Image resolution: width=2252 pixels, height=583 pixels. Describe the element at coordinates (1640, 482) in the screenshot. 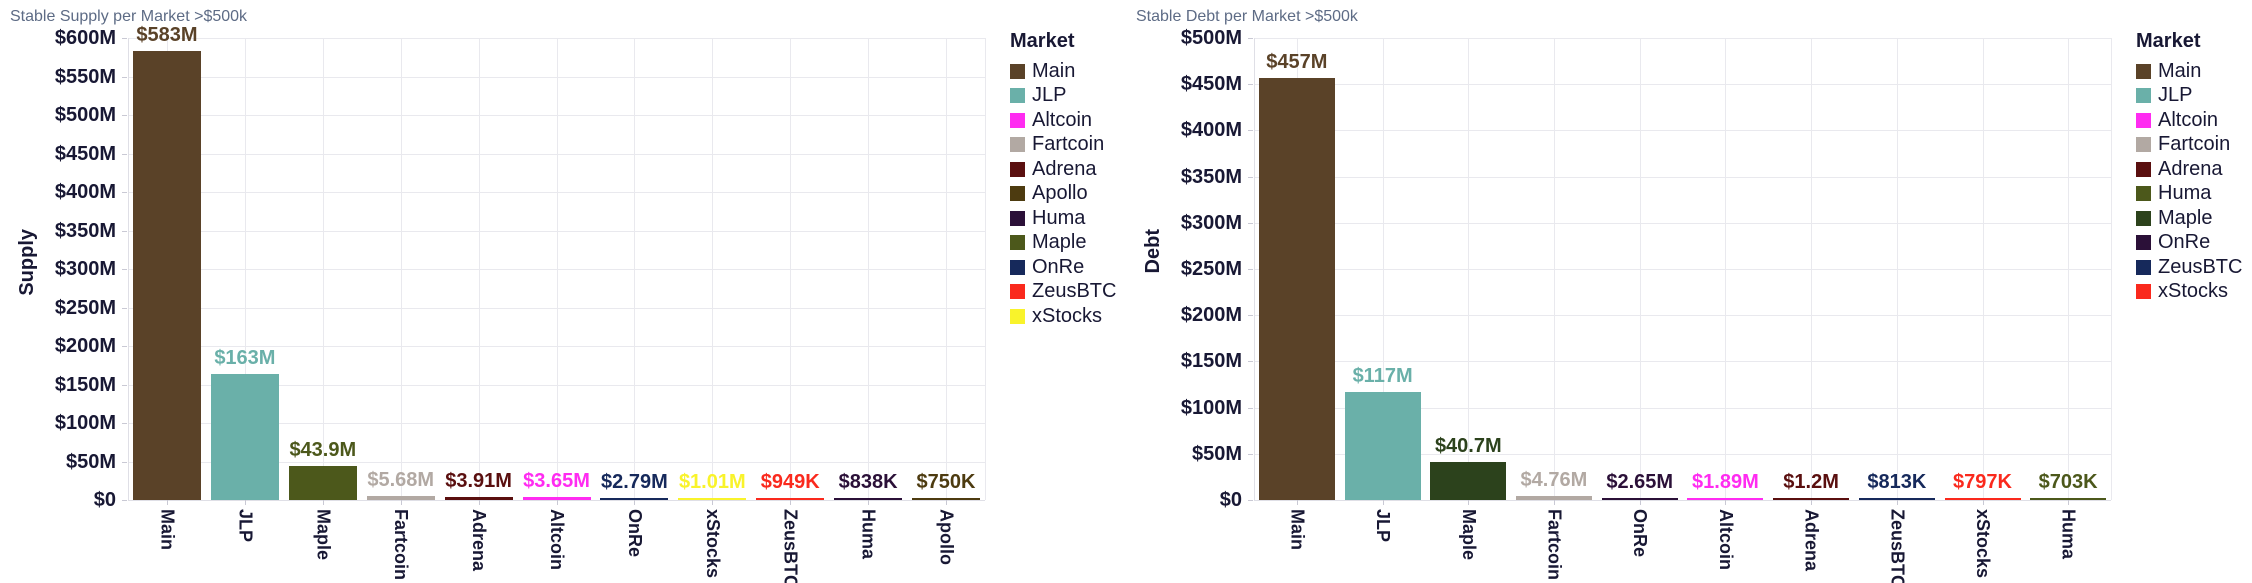

I see `bar-value-label: $2.65M` at that location.